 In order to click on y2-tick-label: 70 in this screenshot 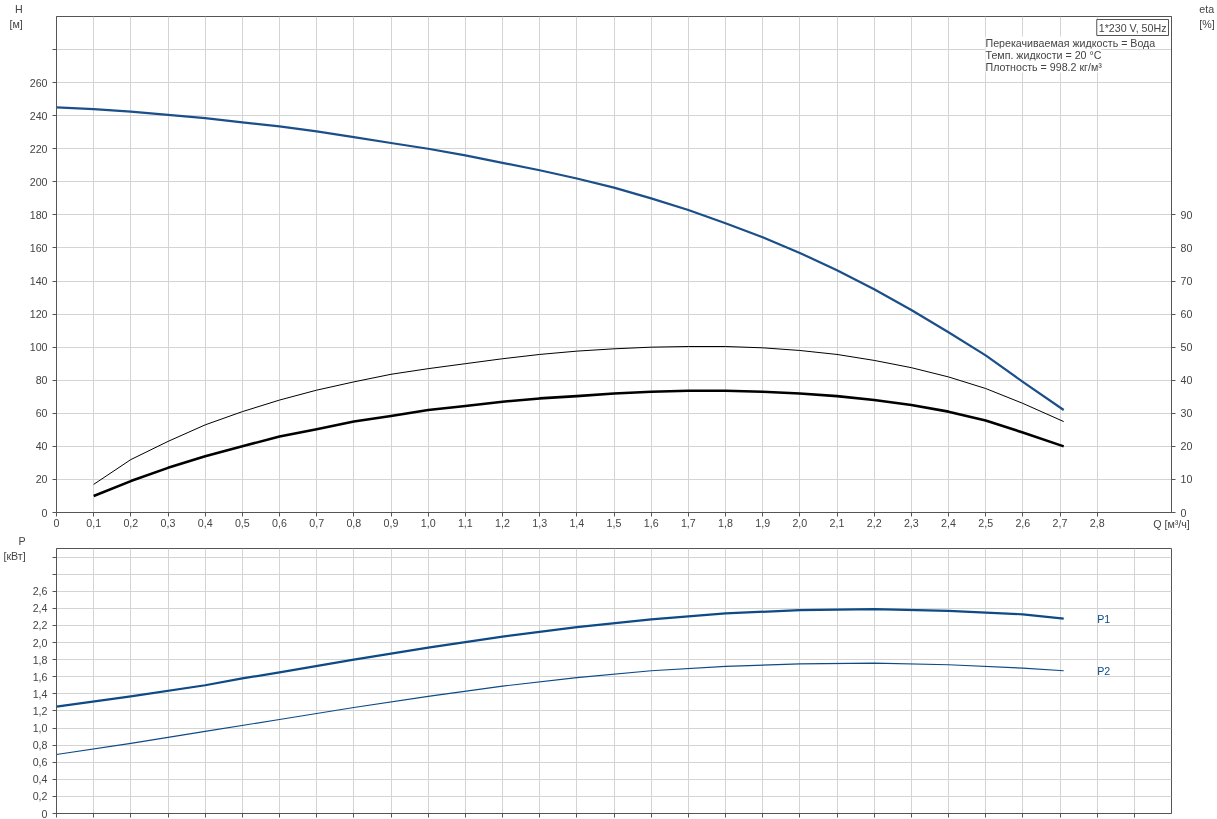, I will do `click(1186, 281)`.